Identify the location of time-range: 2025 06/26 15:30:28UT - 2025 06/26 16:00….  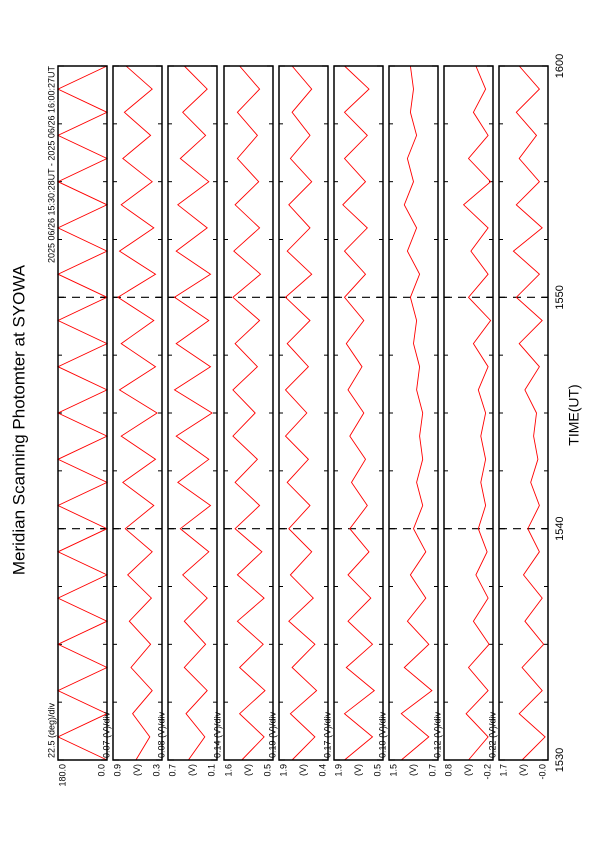
(51, 164).